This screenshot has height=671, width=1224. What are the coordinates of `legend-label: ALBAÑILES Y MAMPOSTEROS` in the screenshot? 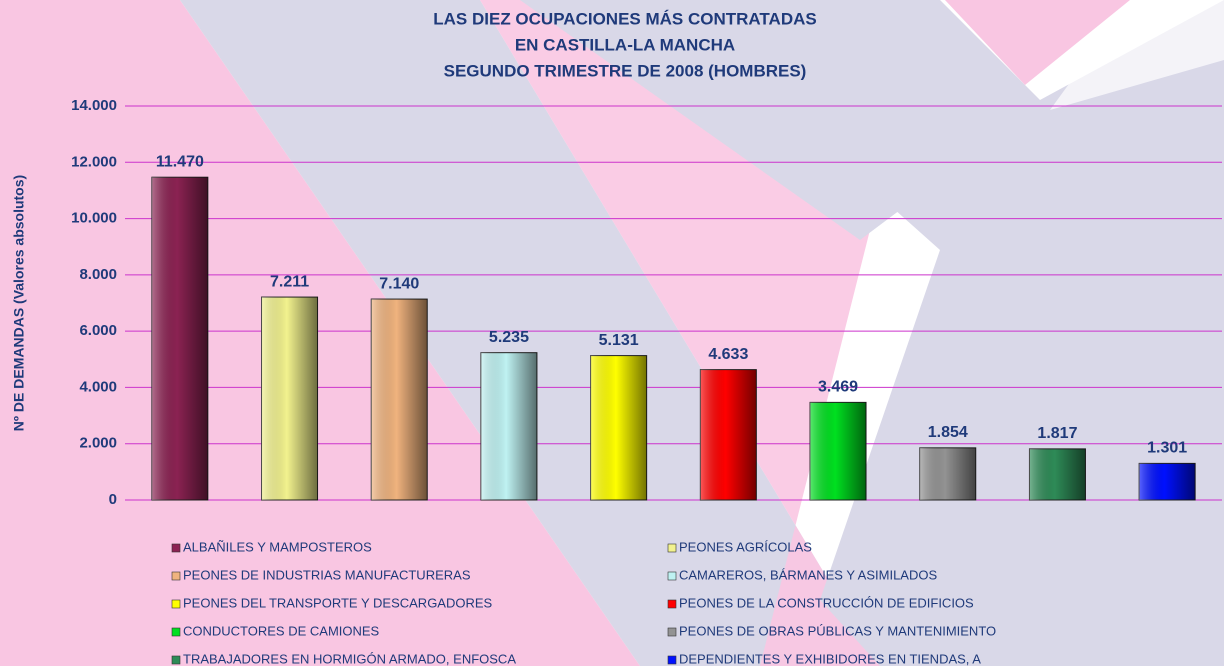 It's located at (277, 546).